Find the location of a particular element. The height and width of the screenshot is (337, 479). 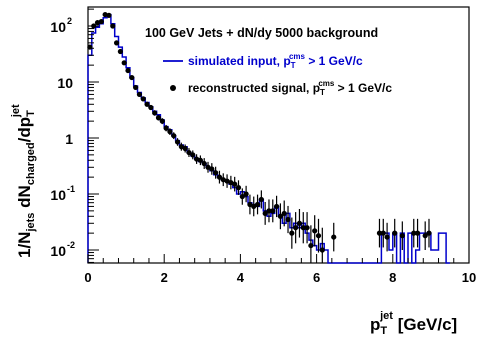

y-axis-label-mid-sub: charged is located at coordinates (31, 163).